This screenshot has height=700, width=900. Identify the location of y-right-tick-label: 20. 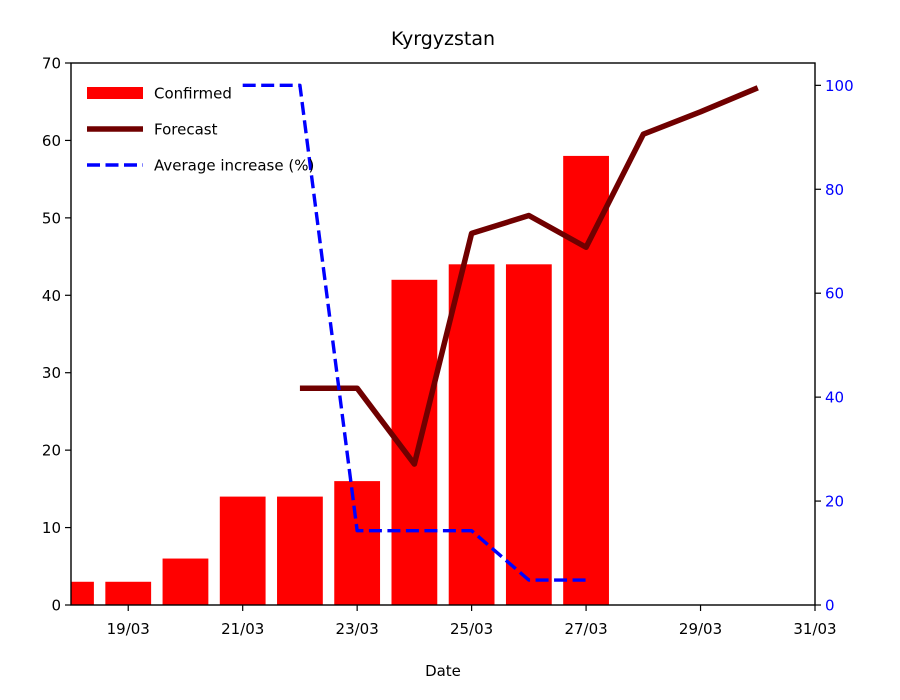
(834, 502).